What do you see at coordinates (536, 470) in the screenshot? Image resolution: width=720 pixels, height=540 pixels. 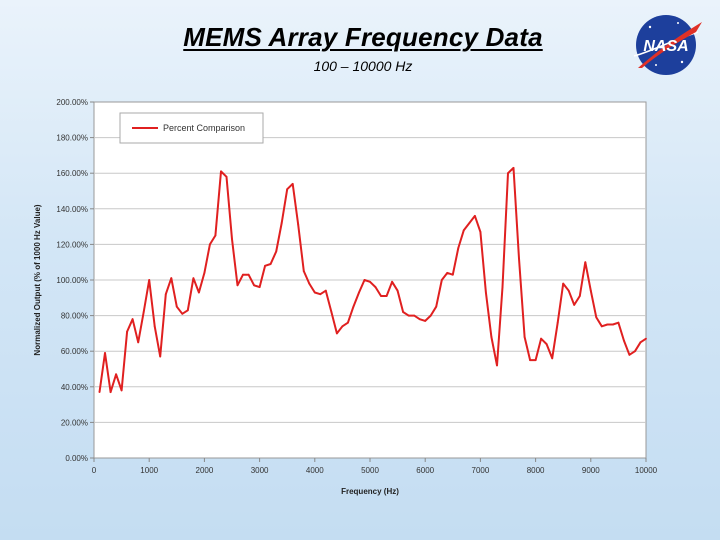 I see `x-tick-label: 8000` at bounding box center [536, 470].